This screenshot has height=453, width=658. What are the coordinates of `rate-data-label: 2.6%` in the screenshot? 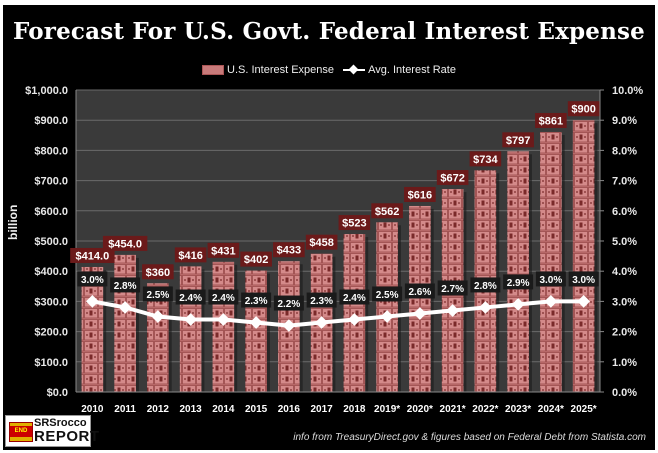 It's located at (419, 292).